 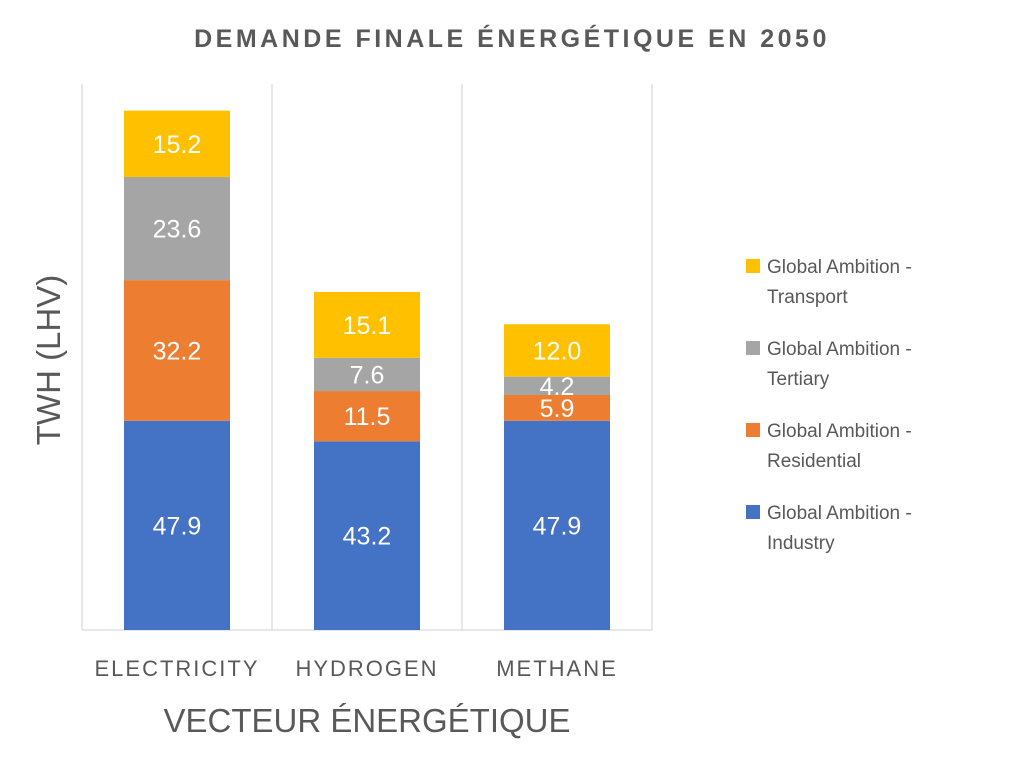 I want to click on x-axis-ticks: ELECTRICITY HYDROGEN METHANE, so click(x=356, y=668).